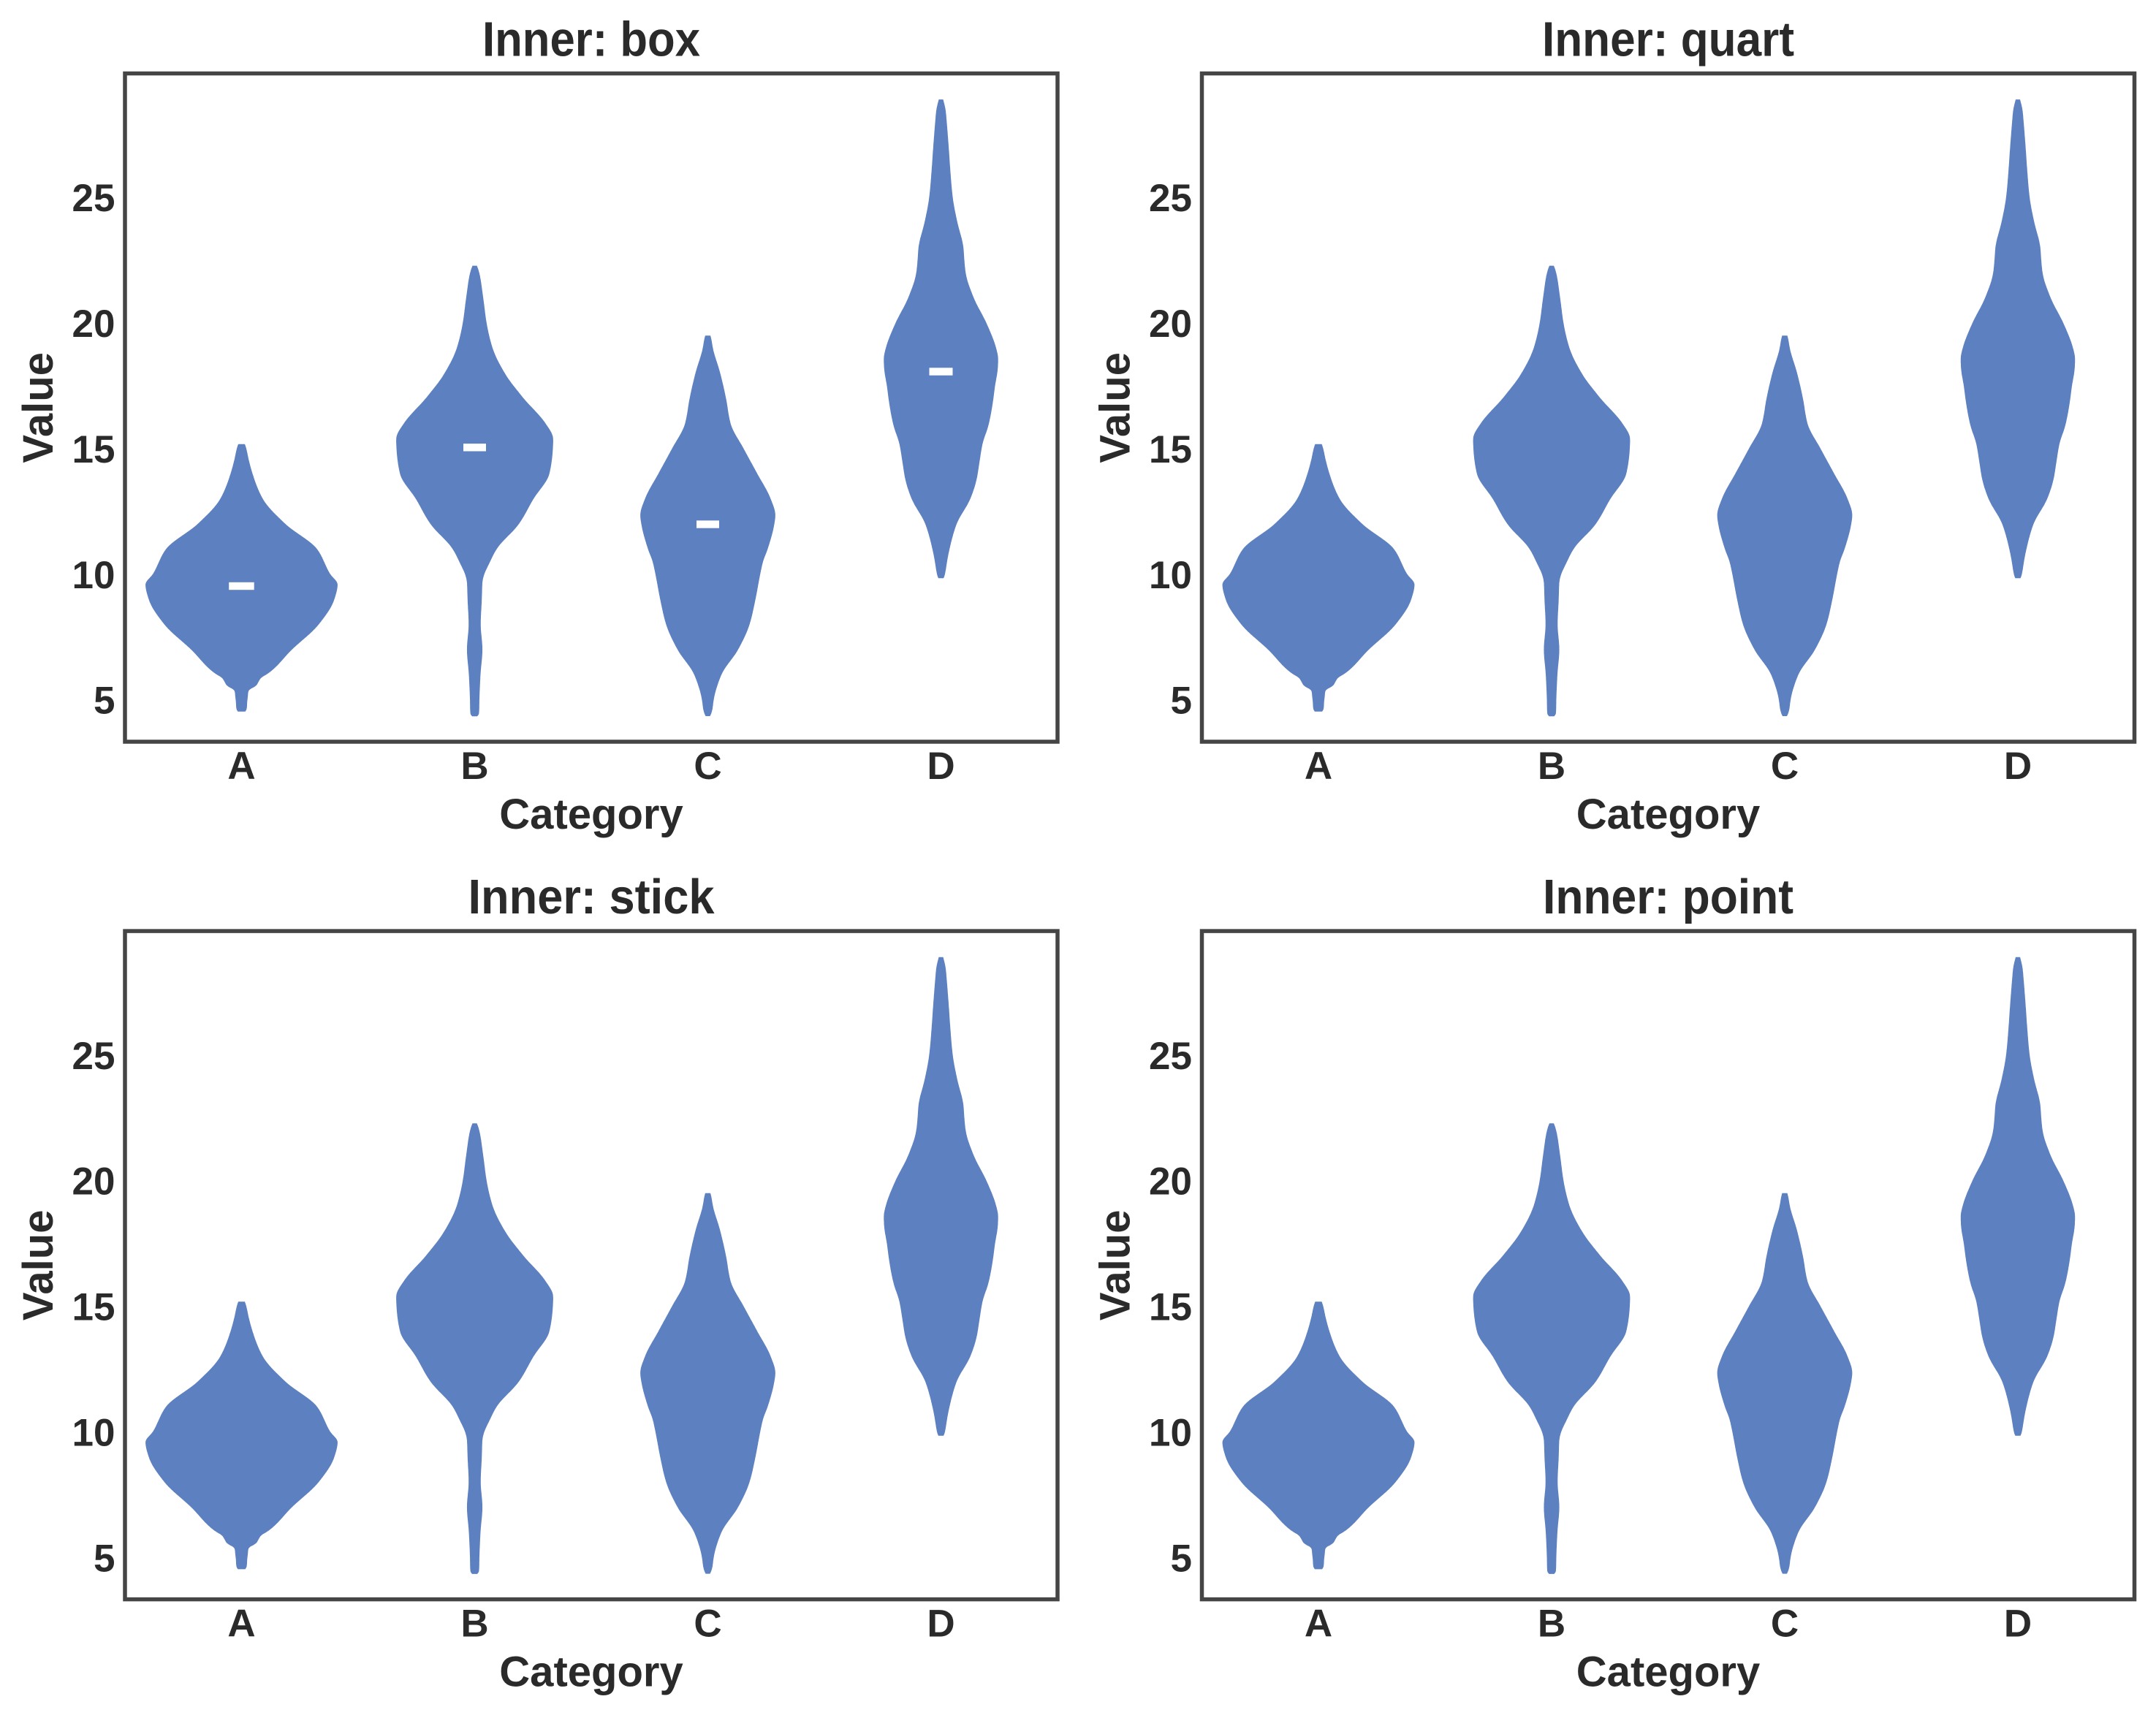 This screenshot has width=2156, height=1718. I want to click on svg-text: Inner: stick, so click(592, 897).